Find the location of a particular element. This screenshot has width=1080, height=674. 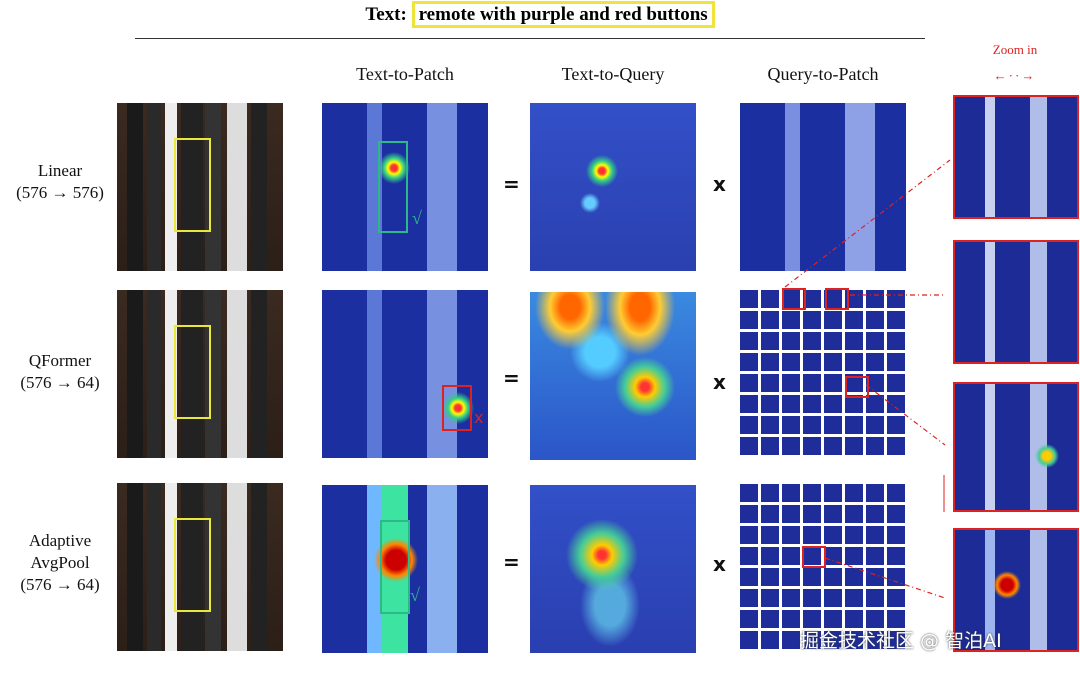

row-name: Linear is located at coordinates (60, 170).